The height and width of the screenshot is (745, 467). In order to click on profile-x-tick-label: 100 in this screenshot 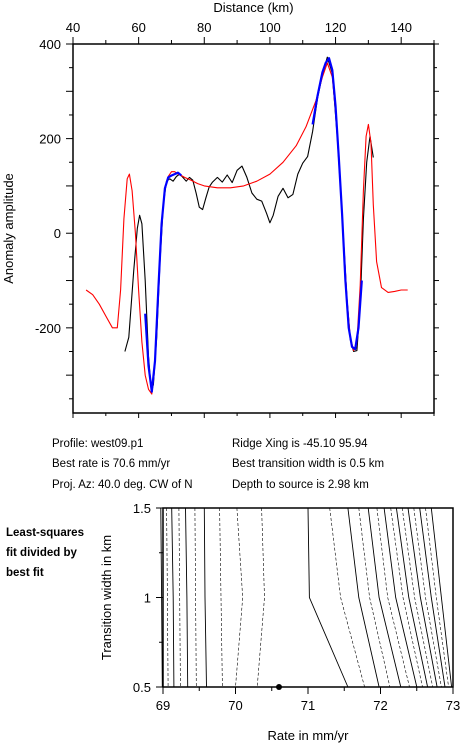, I will do `click(270, 27)`.